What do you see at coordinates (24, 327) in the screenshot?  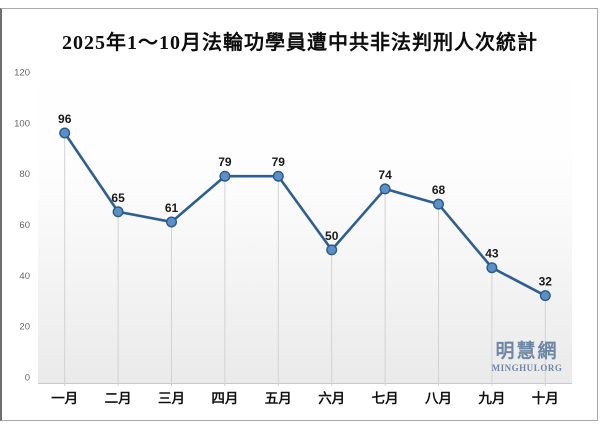 I see `y-tick-label: 20` at bounding box center [24, 327].